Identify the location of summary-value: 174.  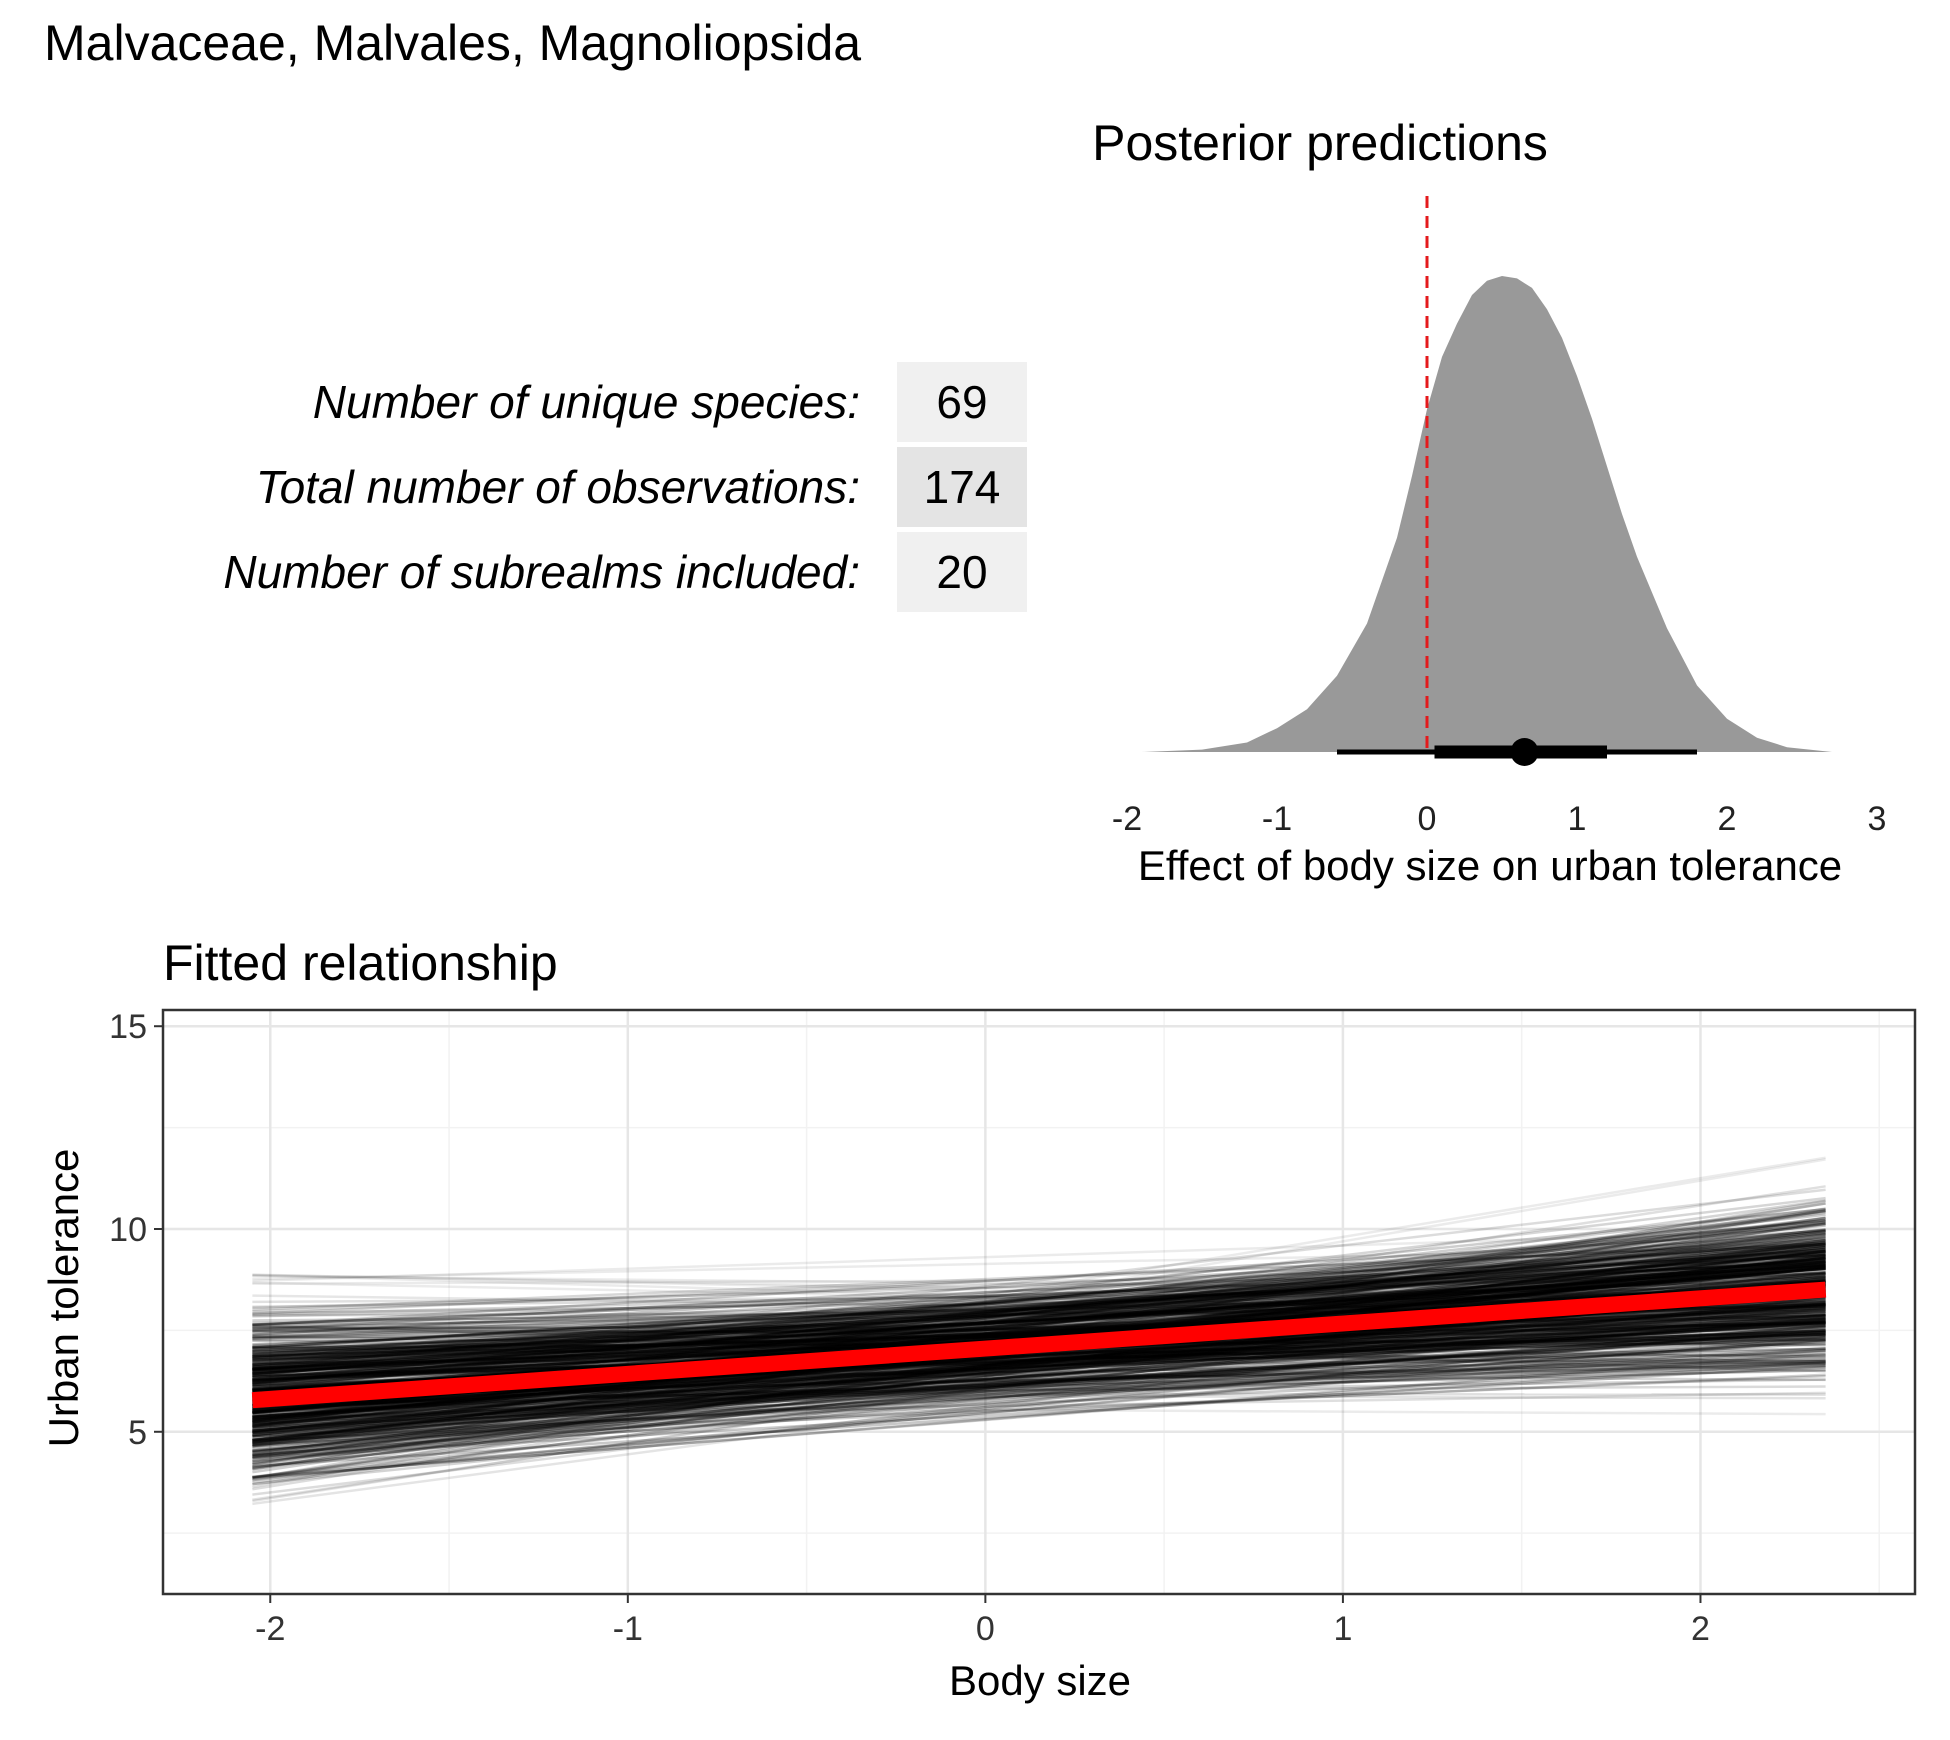
(962, 487).